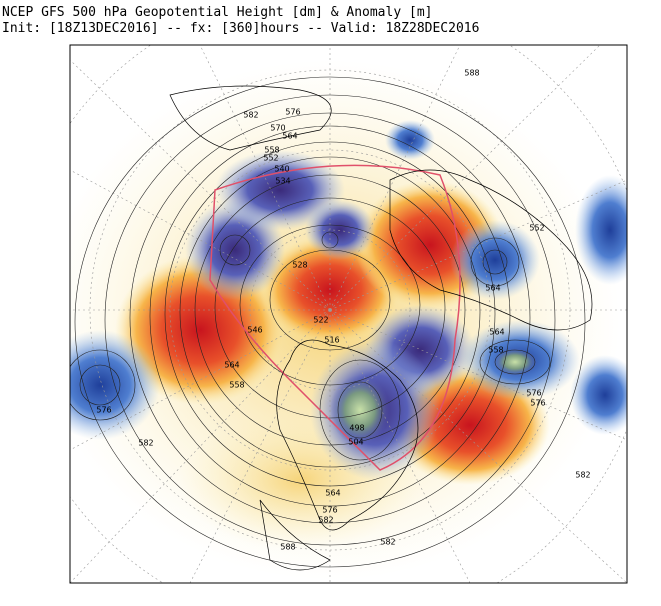 Image resolution: width=661 pixels, height=606 pixels. What do you see at coordinates (320, 320) in the screenshot?
I see `contour-label: 522` at bounding box center [320, 320].